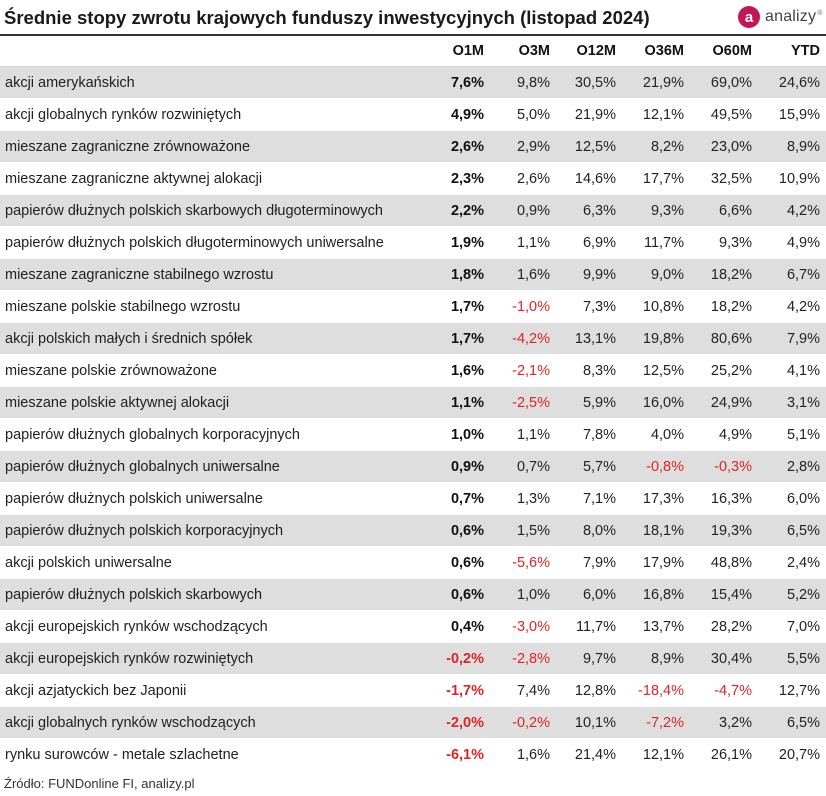 The image size is (826, 796). Describe the element at coordinates (212, 178) in the screenshot. I see `fund-category-name: mieszane zagraniczne aktywnej alokacji` at that location.